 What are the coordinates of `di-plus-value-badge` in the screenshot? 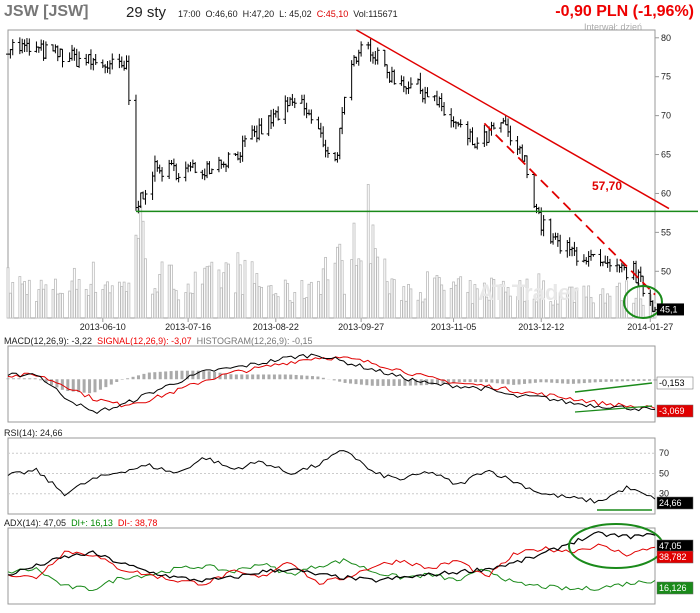 It's located at (675, 588).